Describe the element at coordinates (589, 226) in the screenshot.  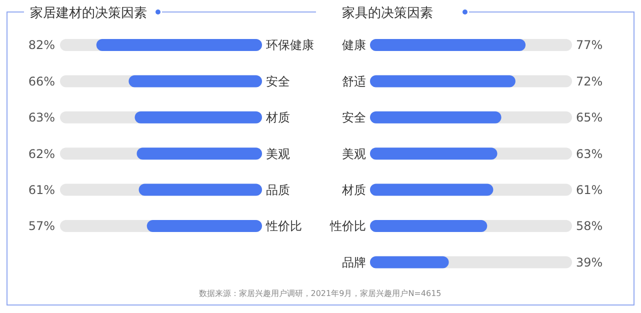
I see `data-label: 58%` at that location.